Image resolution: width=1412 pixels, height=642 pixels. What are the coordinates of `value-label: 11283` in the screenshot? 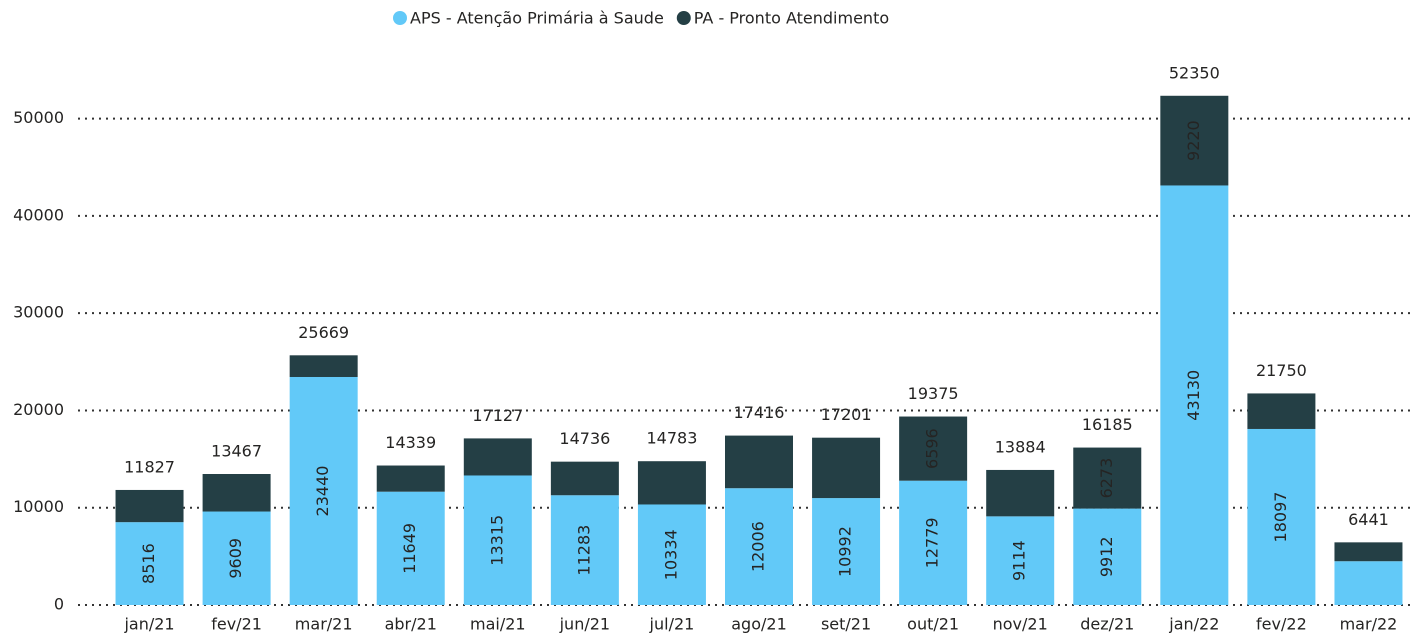 It's located at (583, 550).